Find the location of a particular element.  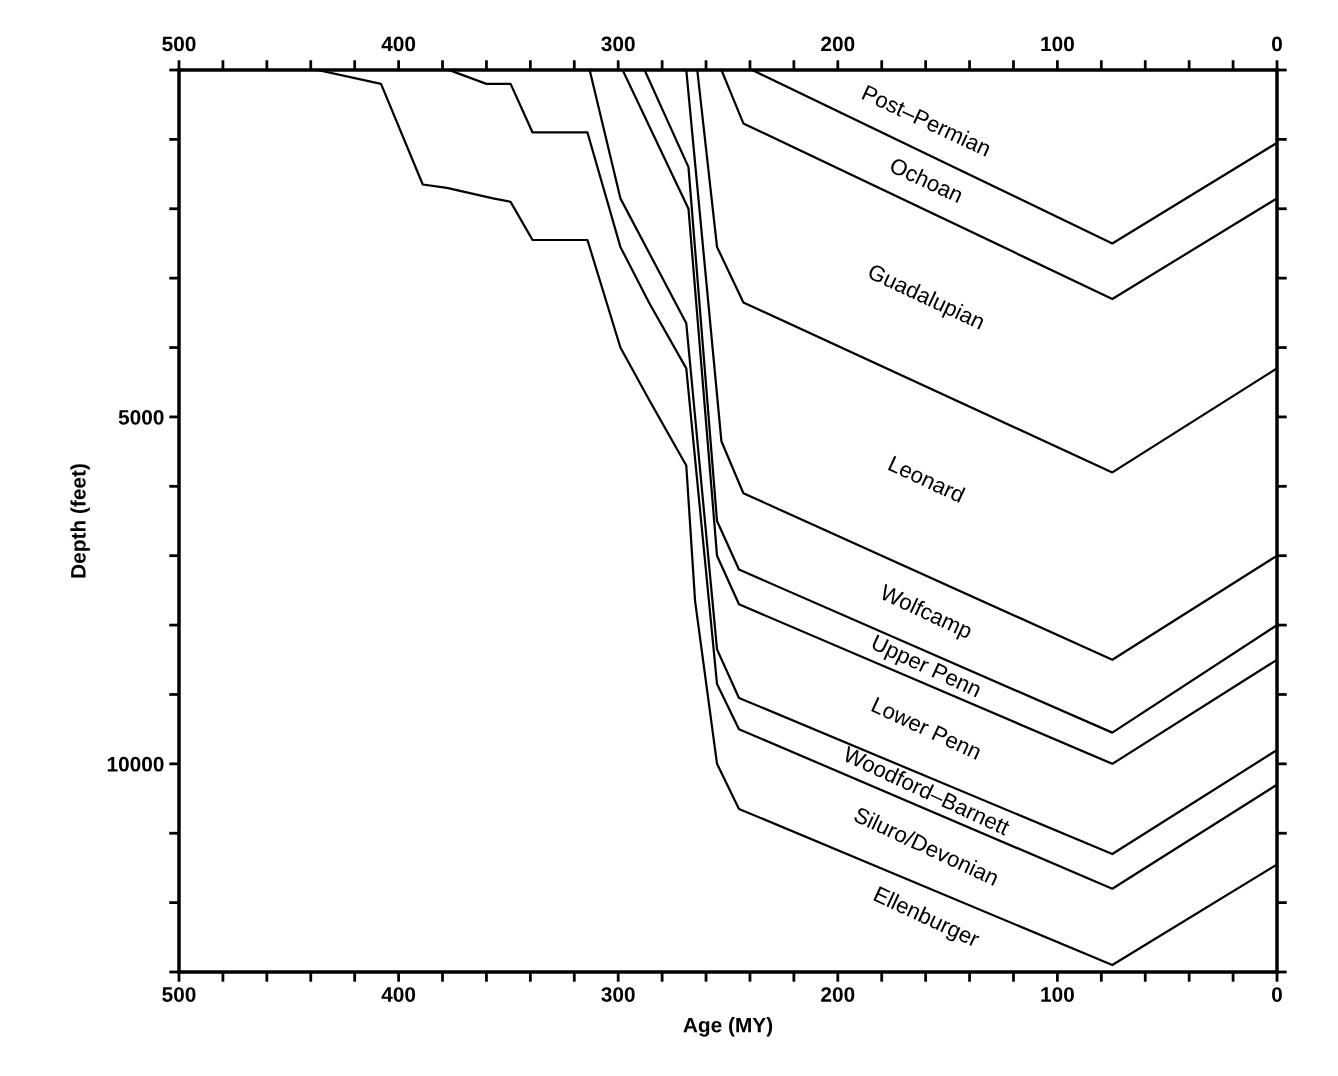

y-tick-label: 10000 is located at coordinates (135, 764).